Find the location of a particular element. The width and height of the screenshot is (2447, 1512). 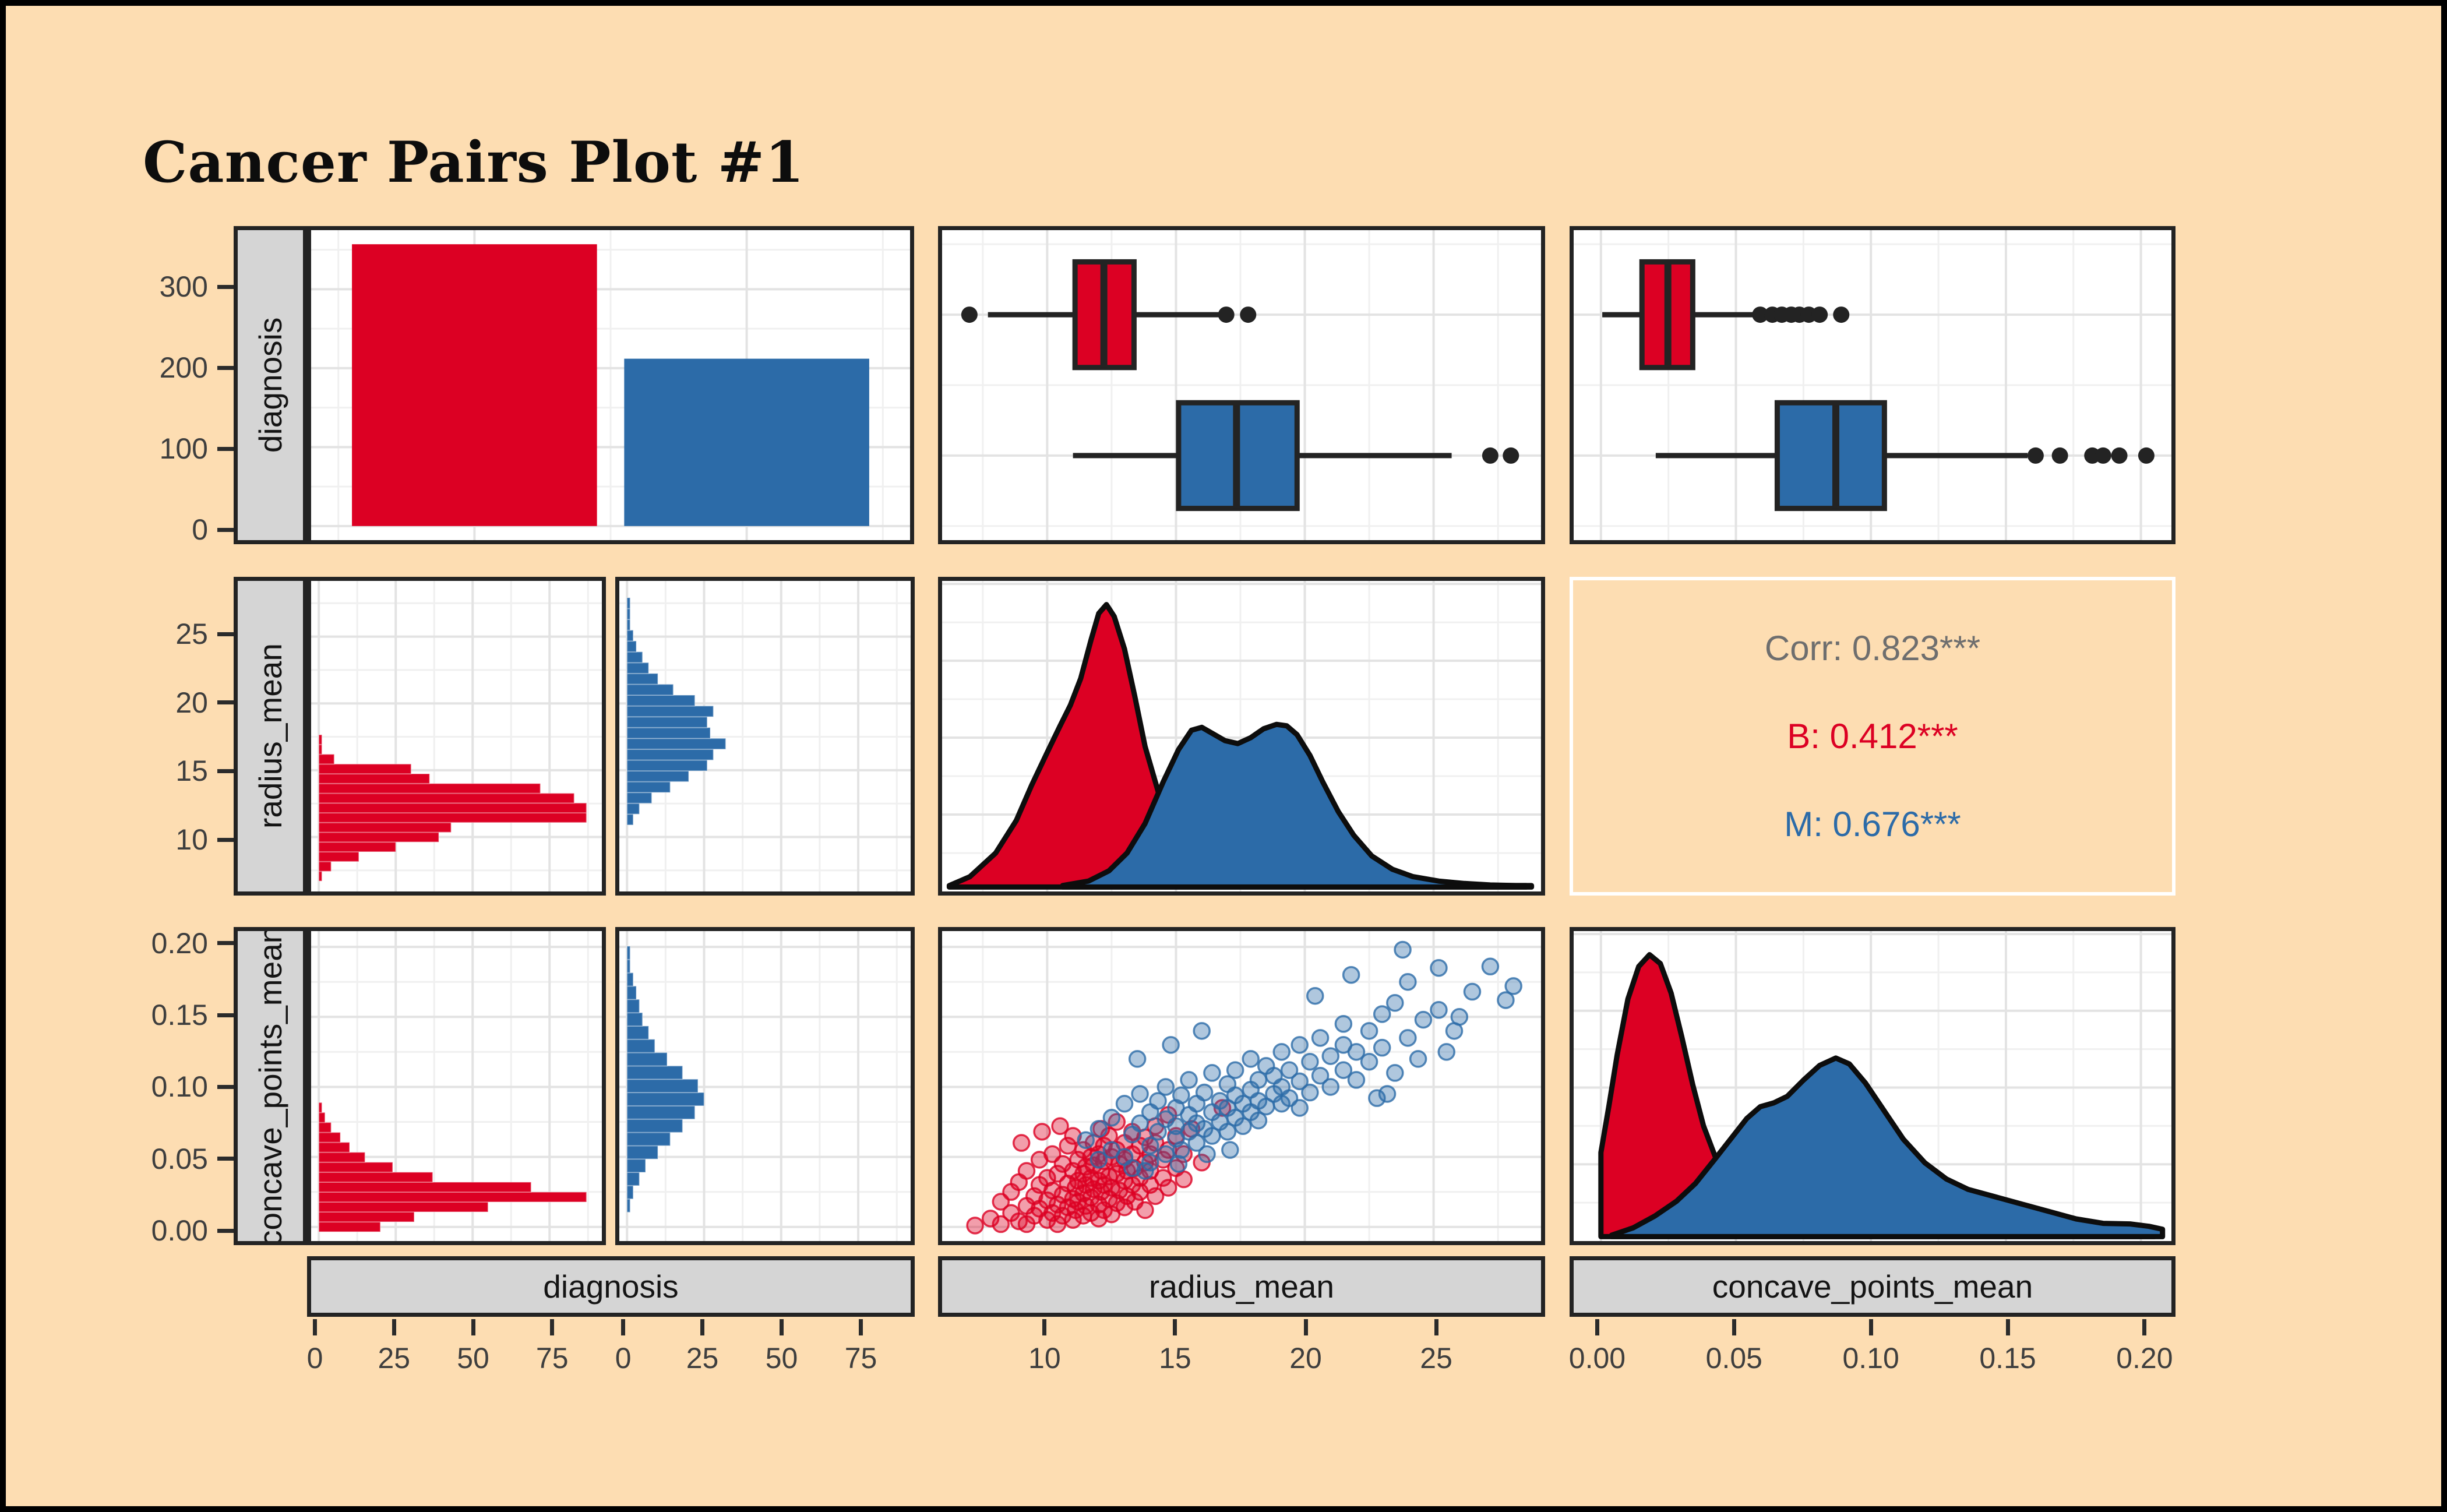

axis-tick-label: 0.10 is located at coordinates (180, 1087).